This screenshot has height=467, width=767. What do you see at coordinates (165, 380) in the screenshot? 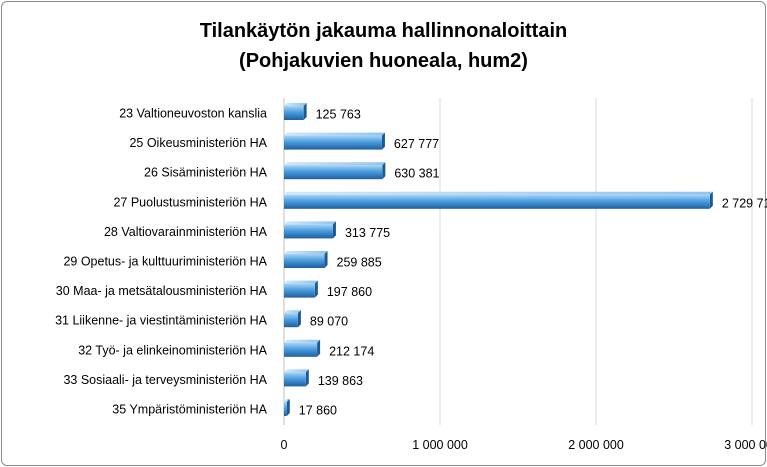
I see `category-label: 33 Sosiaali- ja terveysministeriön HA` at bounding box center [165, 380].